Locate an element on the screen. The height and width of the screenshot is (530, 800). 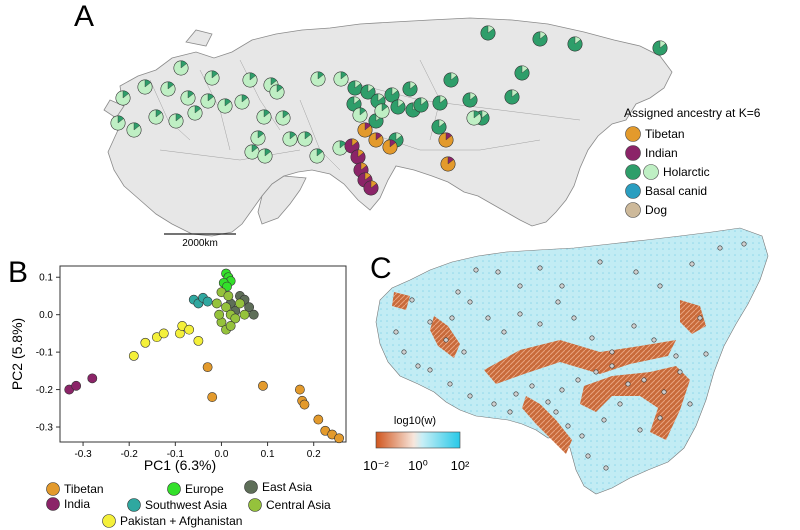
colorbar-tick-mid: 10⁰ is located at coordinates (418, 465).